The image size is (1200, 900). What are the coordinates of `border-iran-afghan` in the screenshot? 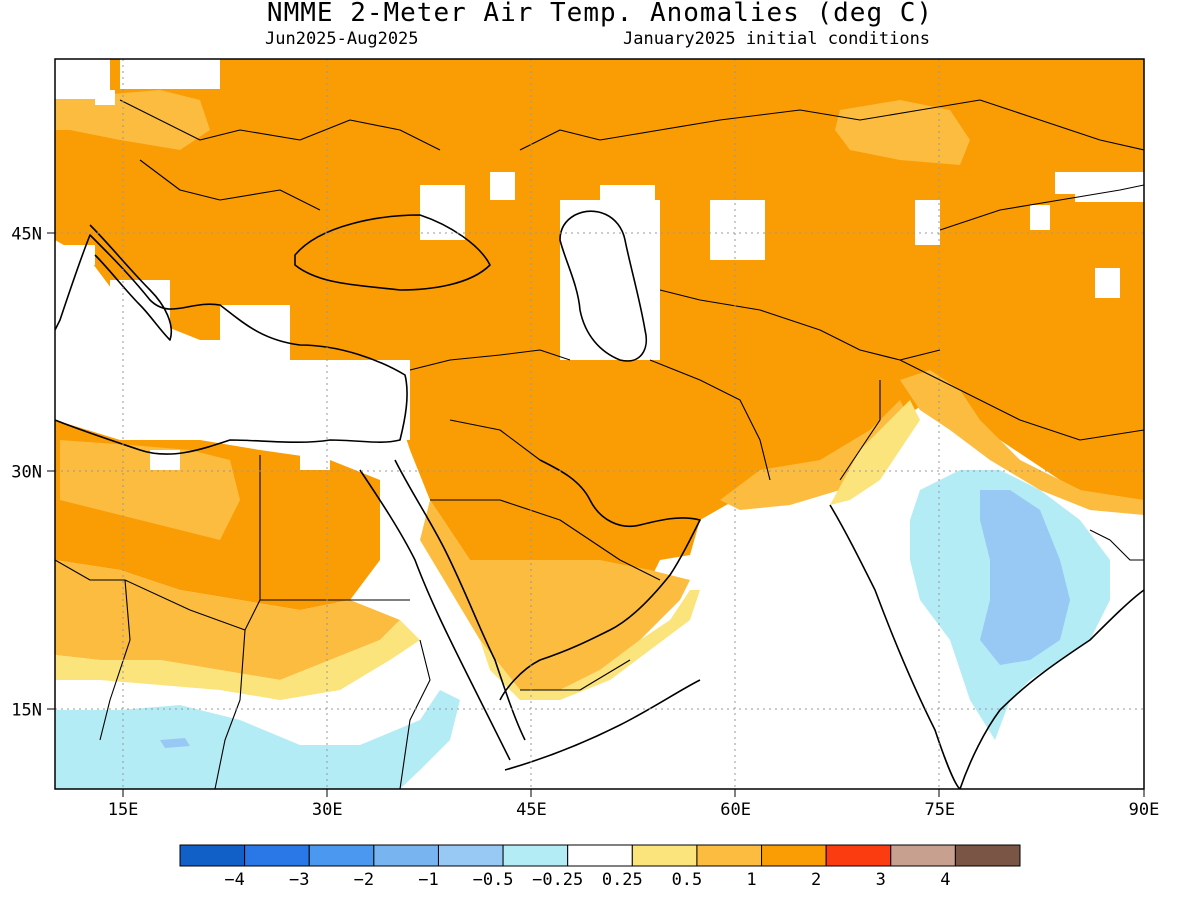 It's located at (710, 420).